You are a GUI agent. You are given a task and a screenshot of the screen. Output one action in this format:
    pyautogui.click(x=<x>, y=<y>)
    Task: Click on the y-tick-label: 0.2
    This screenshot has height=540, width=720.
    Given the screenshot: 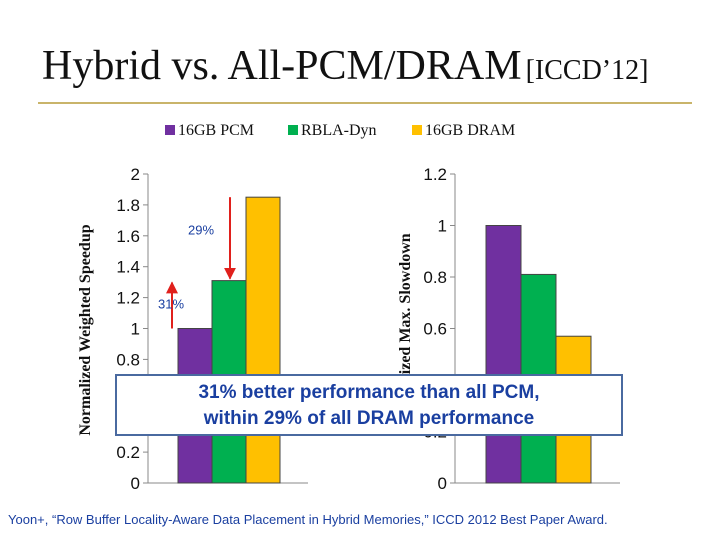 What is the action you would take?
    pyautogui.click(x=128, y=452)
    